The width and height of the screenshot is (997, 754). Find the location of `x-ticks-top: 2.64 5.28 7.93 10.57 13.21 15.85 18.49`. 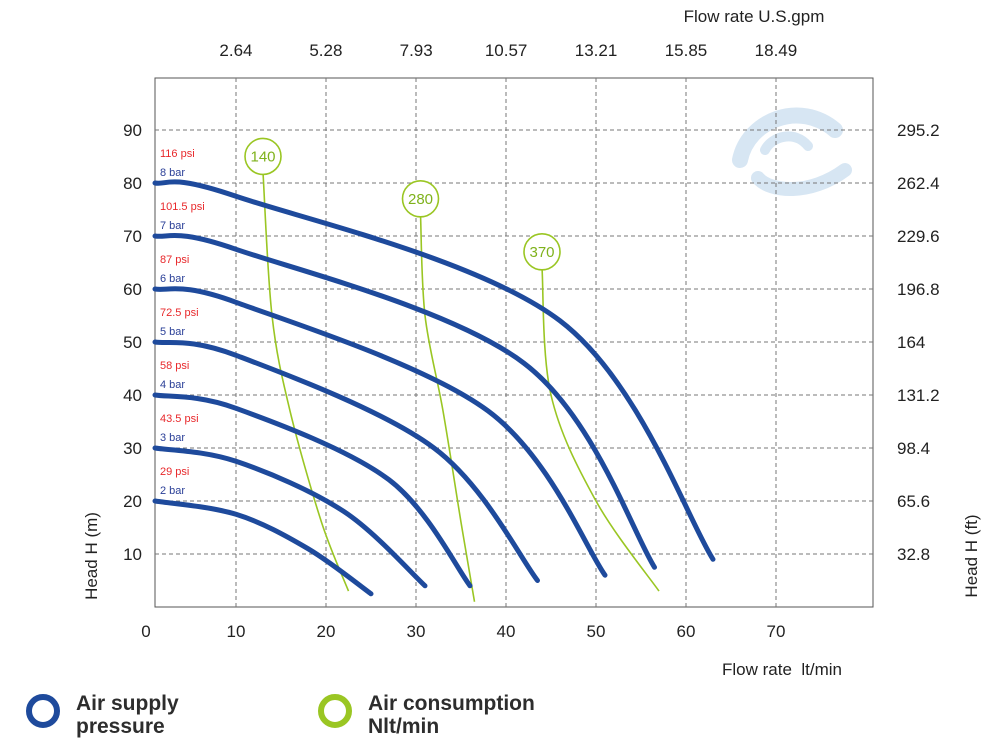

x-ticks-top: 2.64 5.28 7.93 10.57 13.21 15.85 18.49 is located at coordinates (508, 50).